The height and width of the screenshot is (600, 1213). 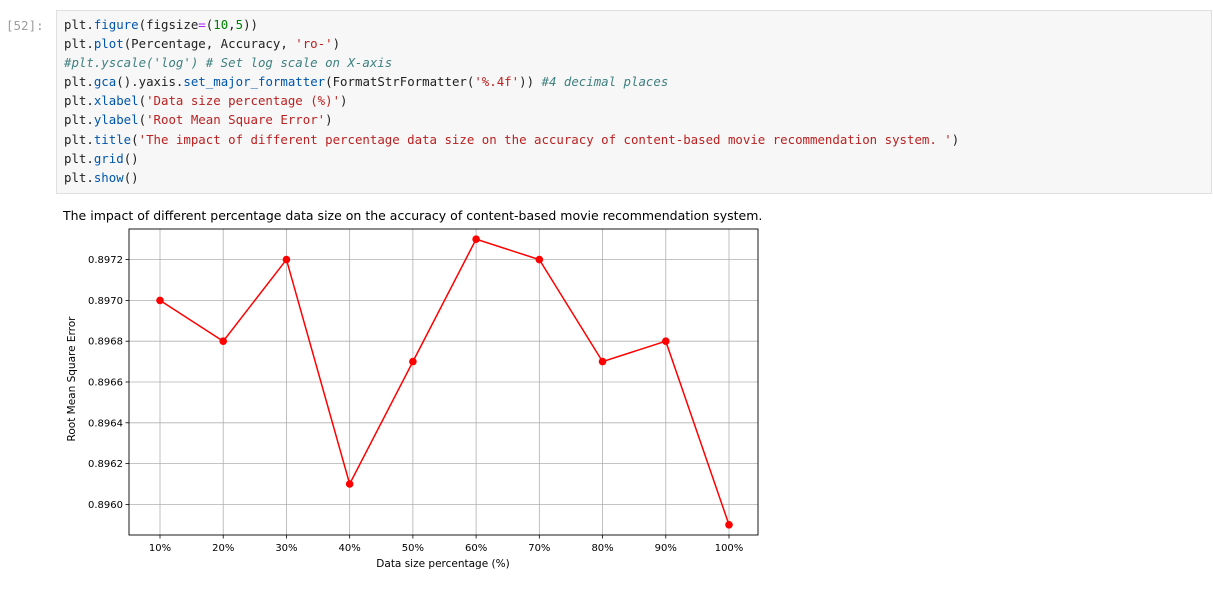 I want to click on code-line: plt.show(), so click(x=101, y=177).